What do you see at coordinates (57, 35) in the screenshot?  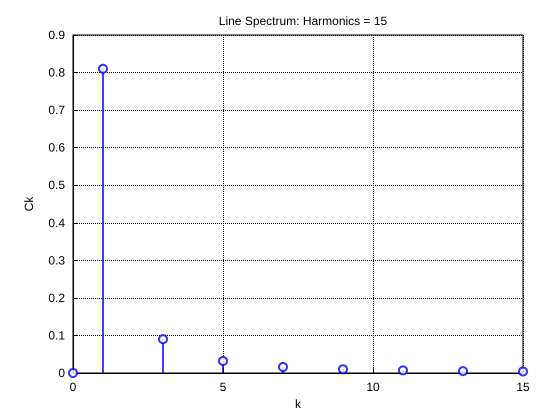 I see `y-tick-label: 0.9` at bounding box center [57, 35].